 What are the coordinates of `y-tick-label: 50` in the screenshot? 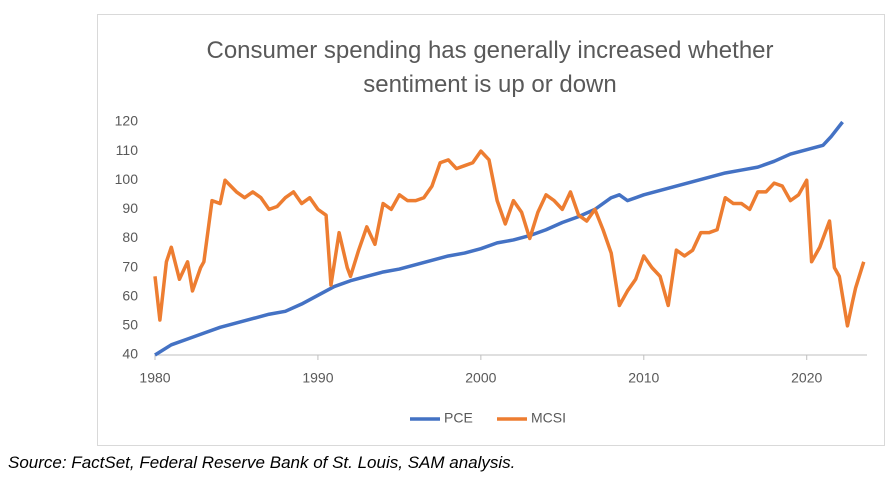 It's located at (130, 325).